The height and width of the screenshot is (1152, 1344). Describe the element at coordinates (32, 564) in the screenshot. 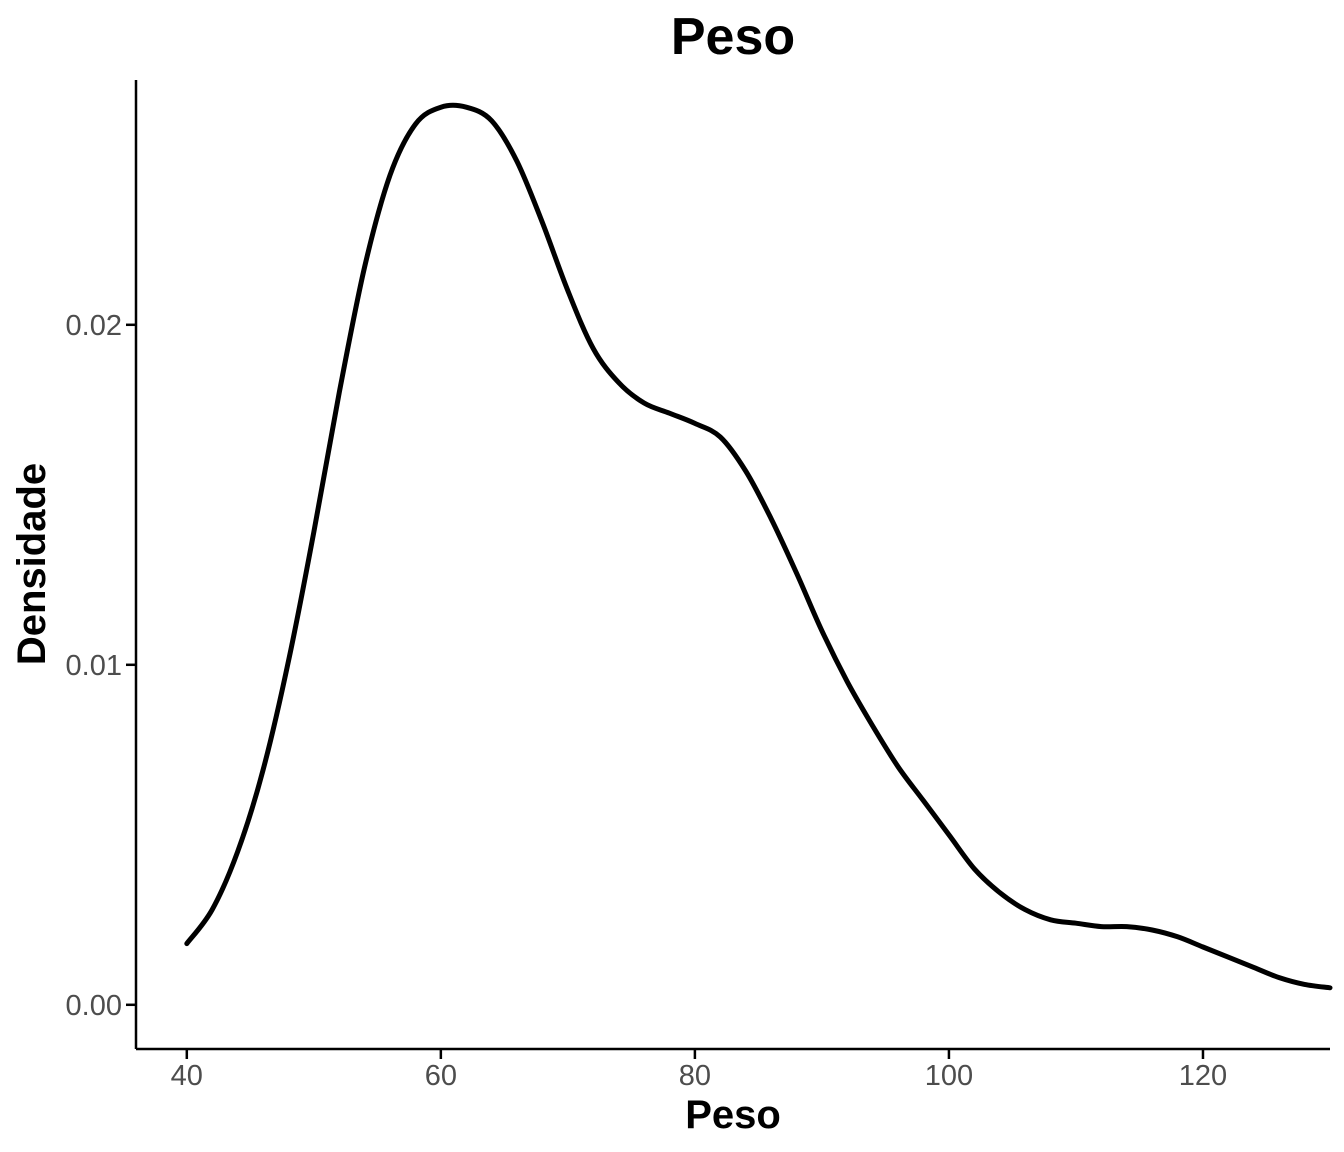

I see `y-axis-title: Densidade` at that location.